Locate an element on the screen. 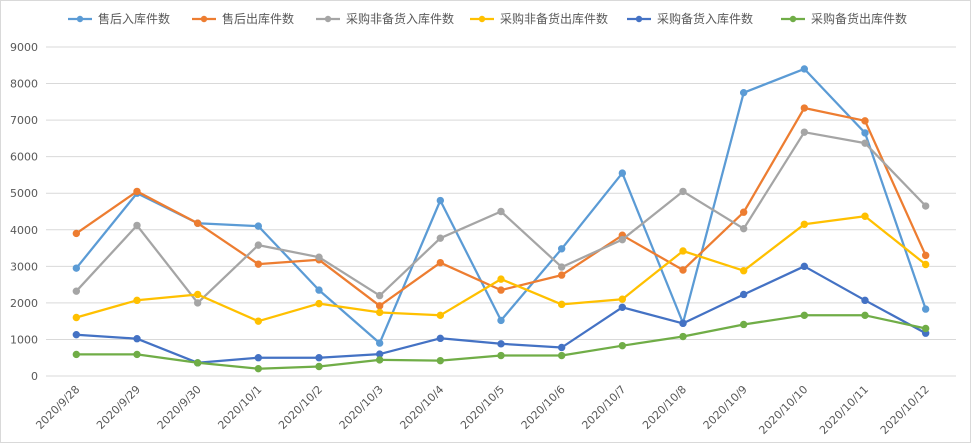 Image resolution: width=971 pixels, height=448 pixels. legend-item: 采购非备货出库件数 is located at coordinates (539, 18).